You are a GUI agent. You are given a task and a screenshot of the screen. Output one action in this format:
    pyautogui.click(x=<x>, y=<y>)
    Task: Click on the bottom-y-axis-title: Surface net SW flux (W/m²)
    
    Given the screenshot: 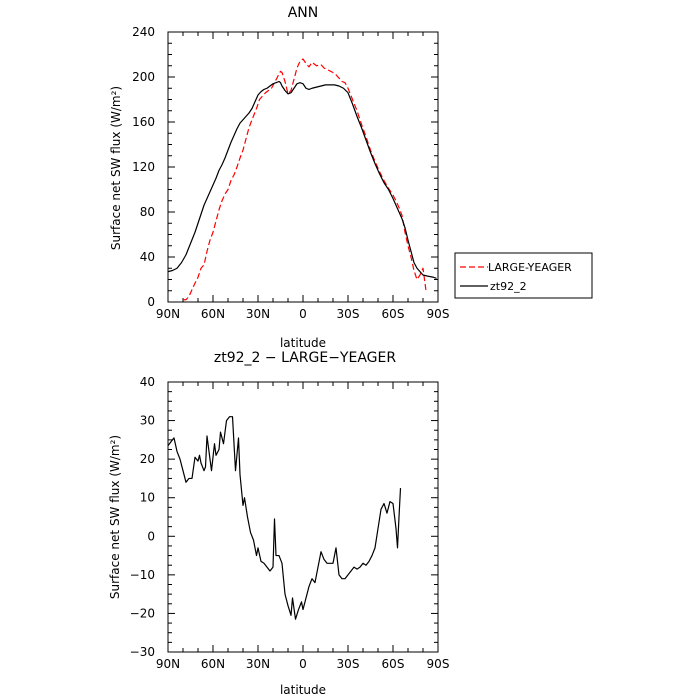 What is the action you would take?
    pyautogui.click(x=115, y=517)
    